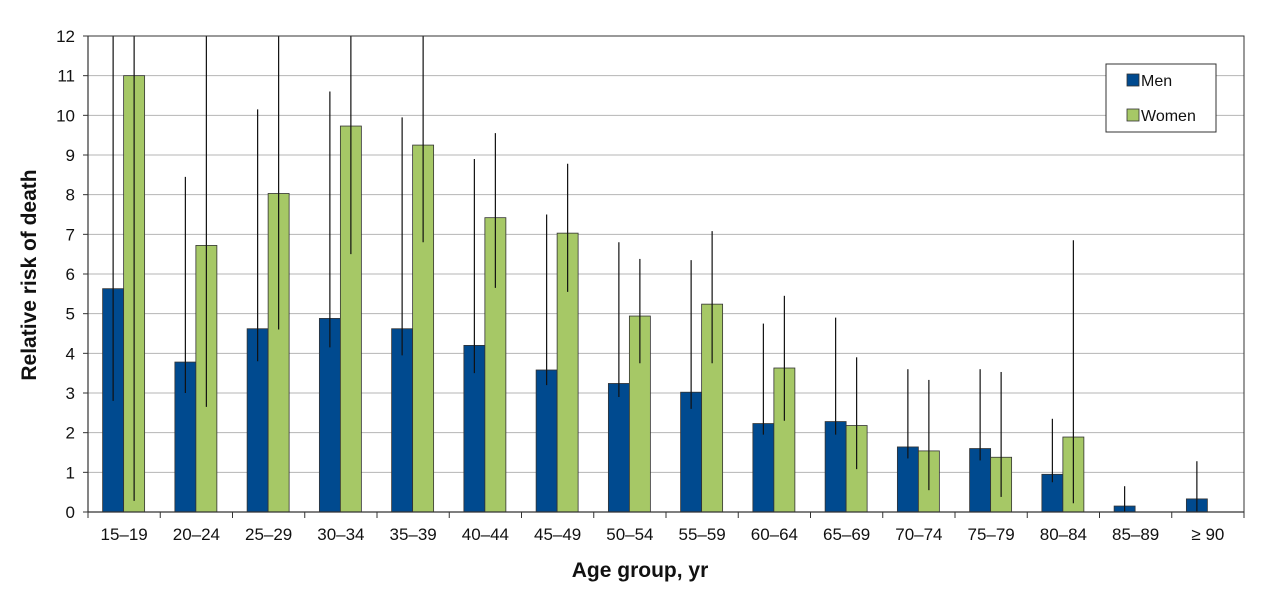  Describe the element at coordinates (29, 274) in the screenshot. I see `y-axis-title: Relative risk of death` at that location.